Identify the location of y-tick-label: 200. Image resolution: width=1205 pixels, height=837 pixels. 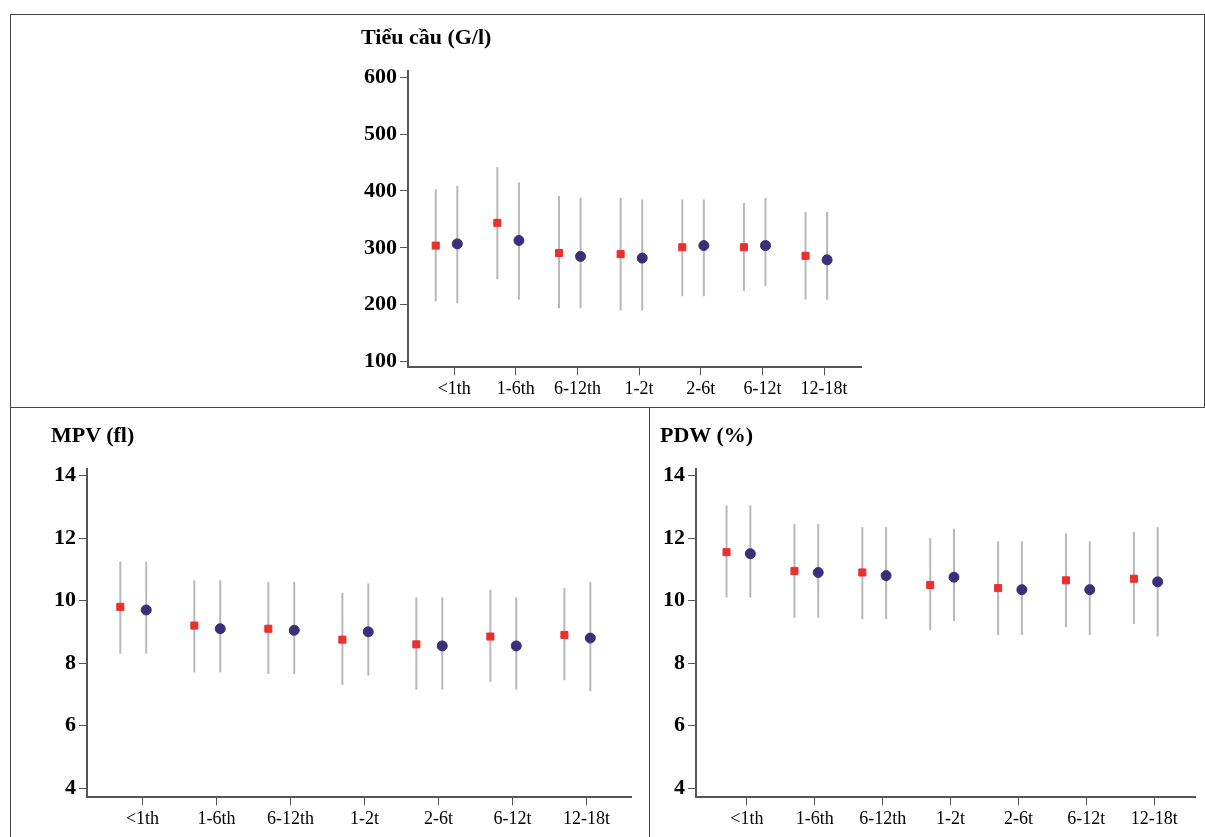
(380, 303).